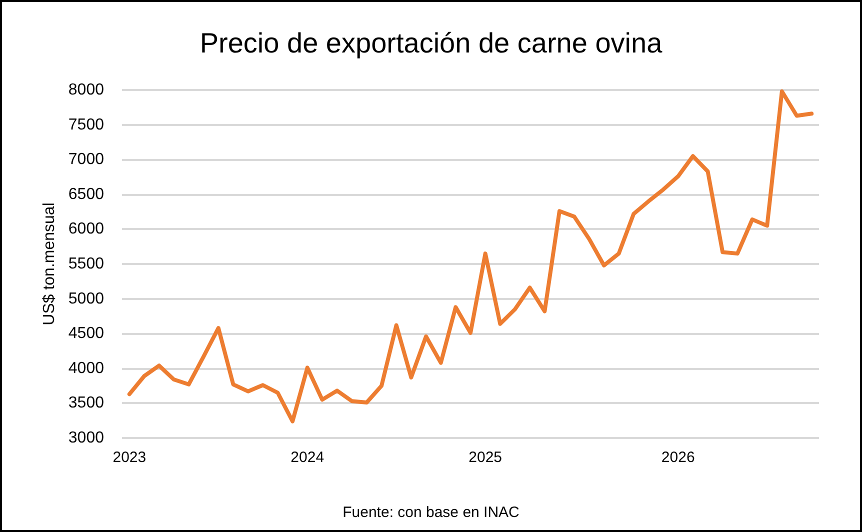 The image size is (862, 532). What do you see at coordinates (86, 368) in the screenshot?
I see `y-tick-label: 4000` at bounding box center [86, 368].